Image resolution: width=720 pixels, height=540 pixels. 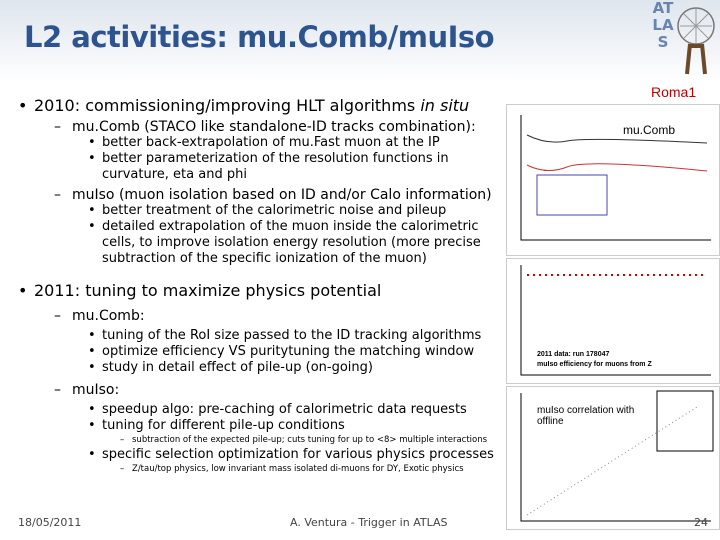 I want to click on plot-label: mu.Comb, so click(x=649, y=130).